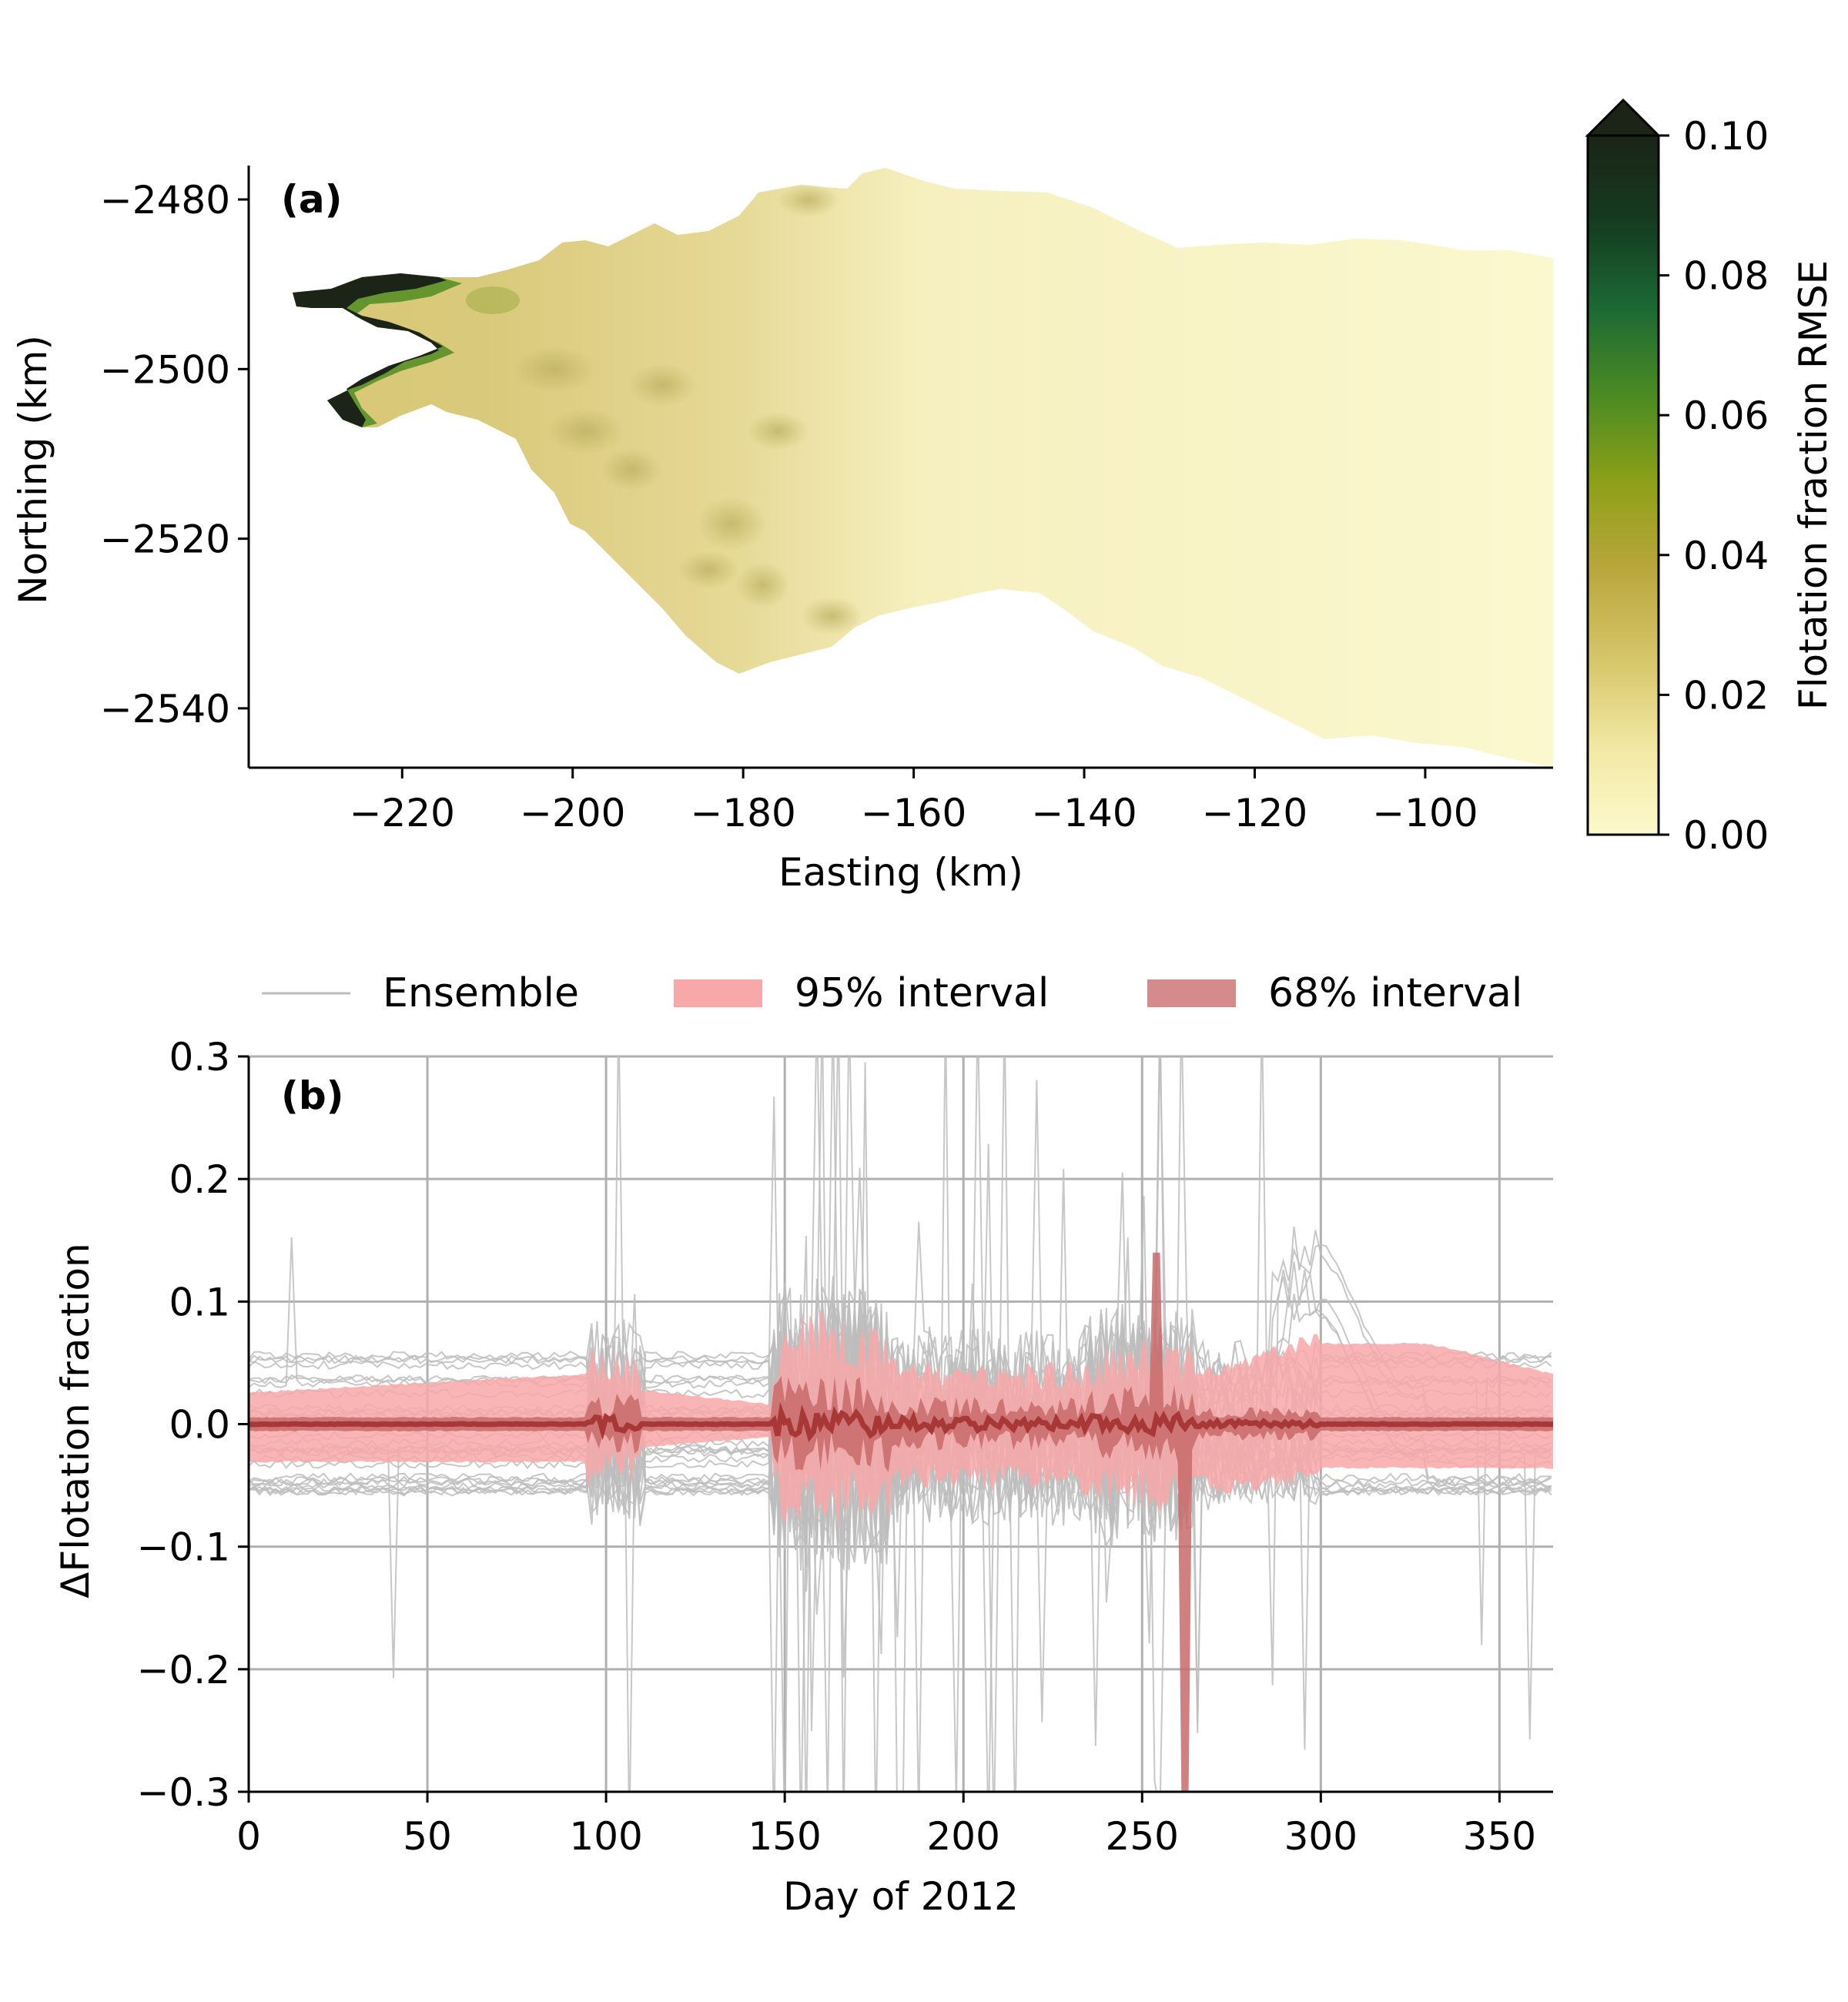 This screenshot has height=2002, width=1848. Describe the element at coordinates (183, 1670) in the screenshot. I see `y-tick-label-b: −0.2` at that location.